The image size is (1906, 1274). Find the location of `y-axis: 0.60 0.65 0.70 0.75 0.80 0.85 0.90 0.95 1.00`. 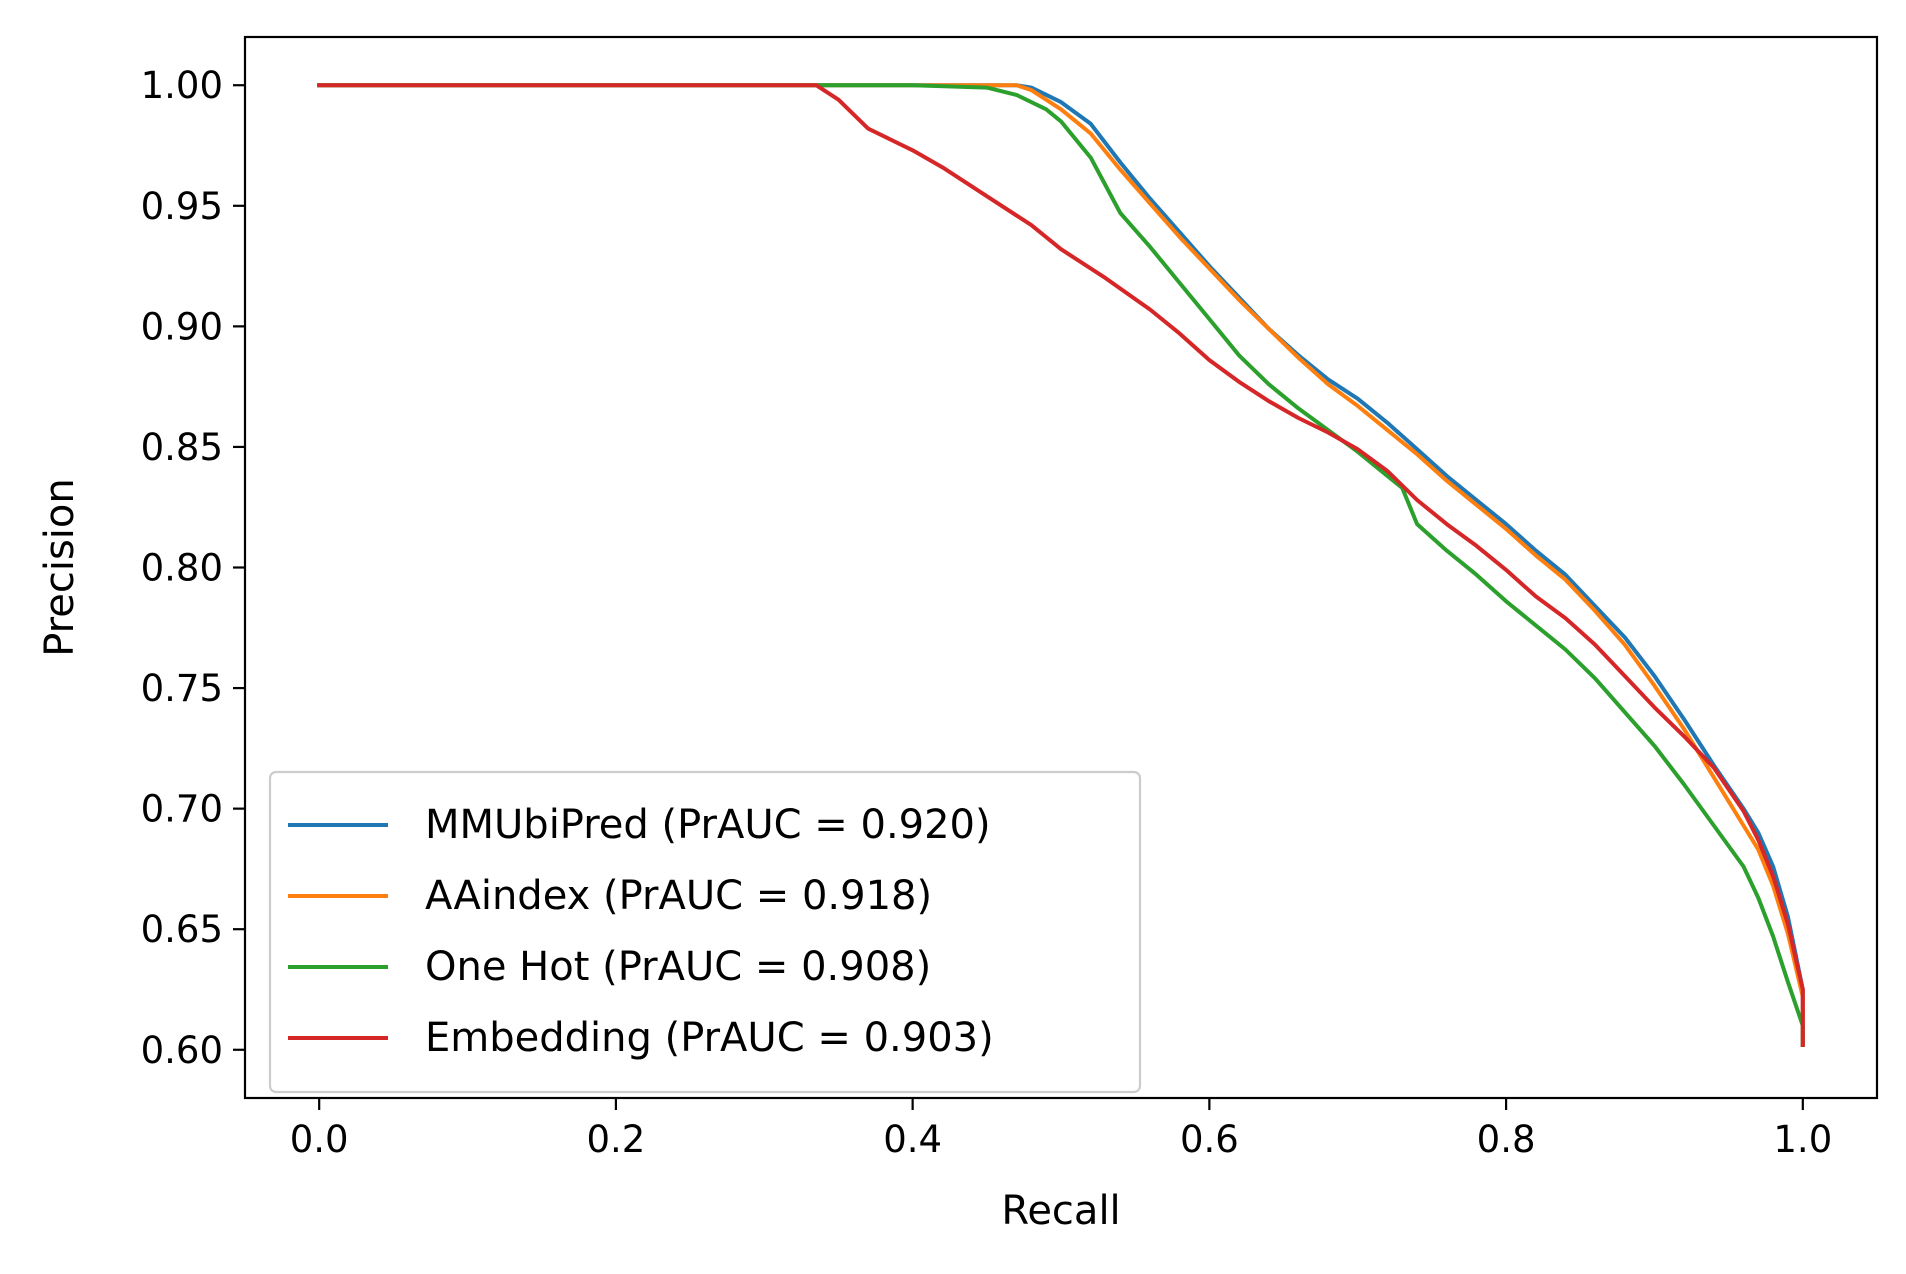

y-axis: 0.60 0.65 0.70 0.75 0.80 0.85 0.90 0.95 1.00 is located at coordinates (193, 568).